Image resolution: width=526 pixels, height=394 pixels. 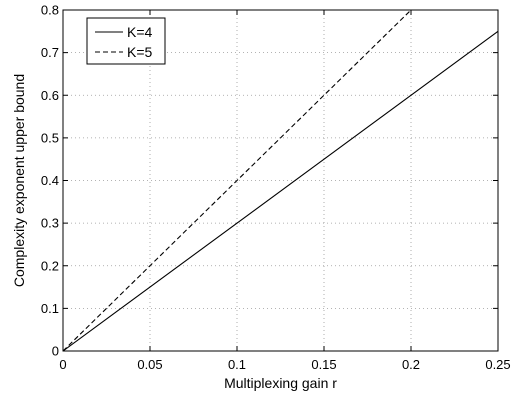 I want to click on x-tick-labels: 0 0.05 0.1 0.15 0.2 0.25, so click(x=284, y=364).